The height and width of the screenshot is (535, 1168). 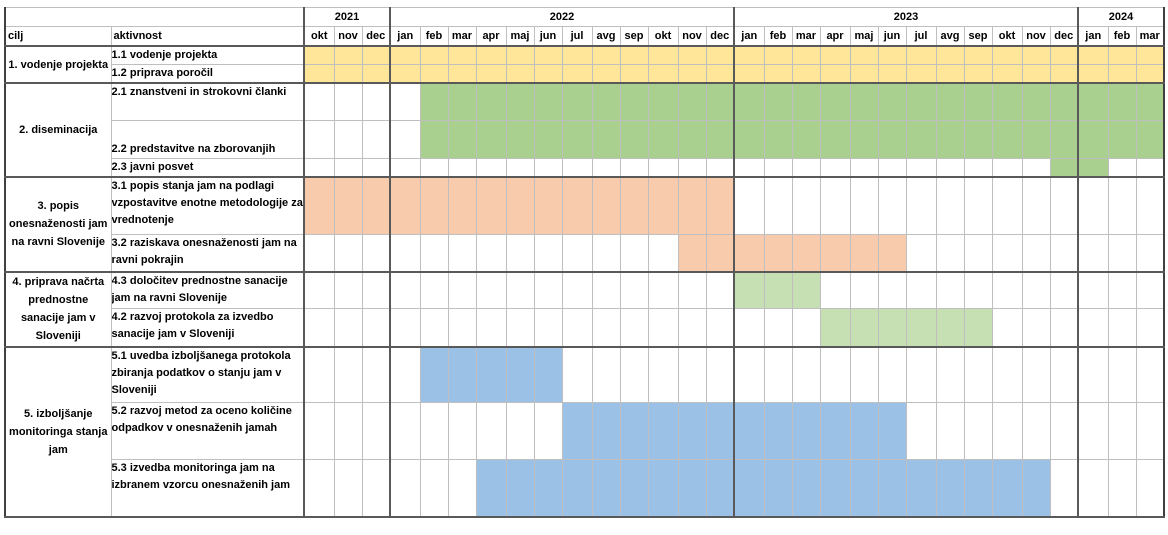 What do you see at coordinates (207, 74) in the screenshot?
I see `activity-label: 1.2 priprava poročil` at bounding box center [207, 74].